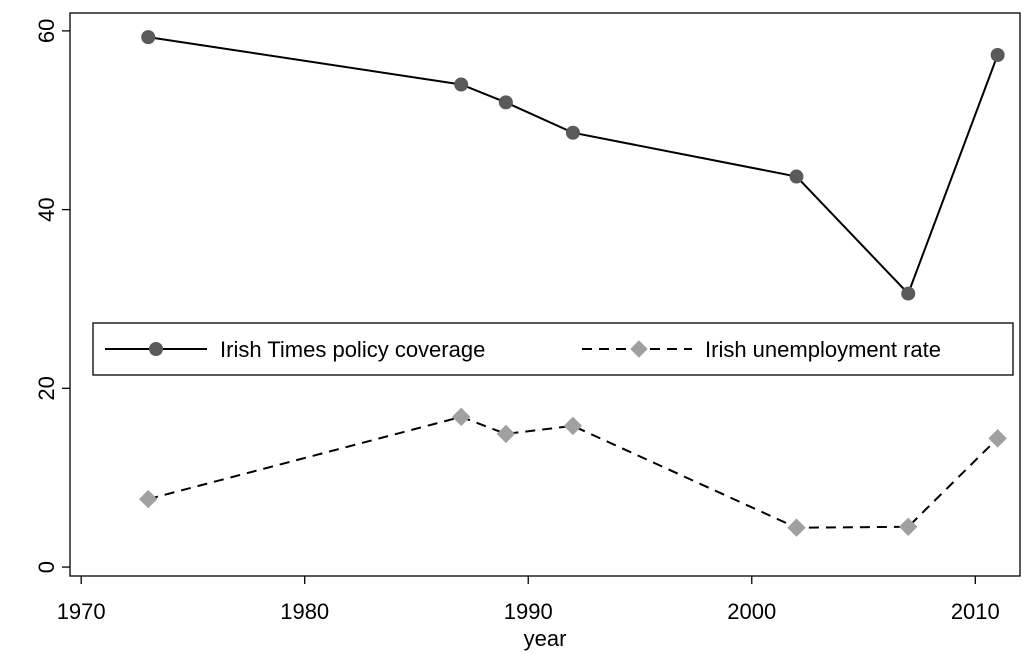 This screenshot has width=1027, height=655. Describe the element at coordinates (148, 37) in the screenshot. I see `series-0-point-1973` at that location.